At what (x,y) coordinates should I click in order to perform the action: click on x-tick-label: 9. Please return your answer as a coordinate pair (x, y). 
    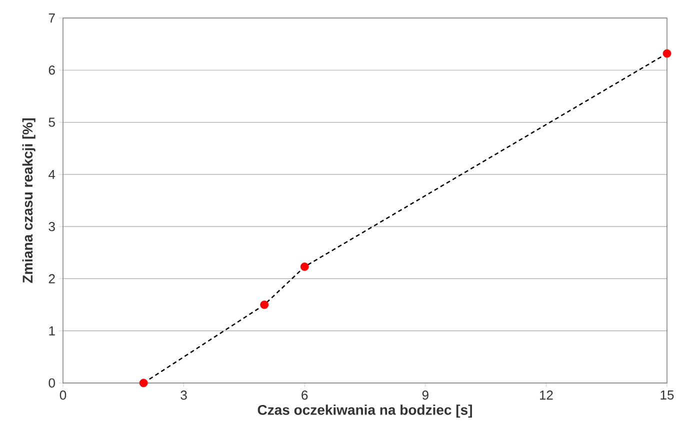
    Looking at the image, I should click on (425, 395).